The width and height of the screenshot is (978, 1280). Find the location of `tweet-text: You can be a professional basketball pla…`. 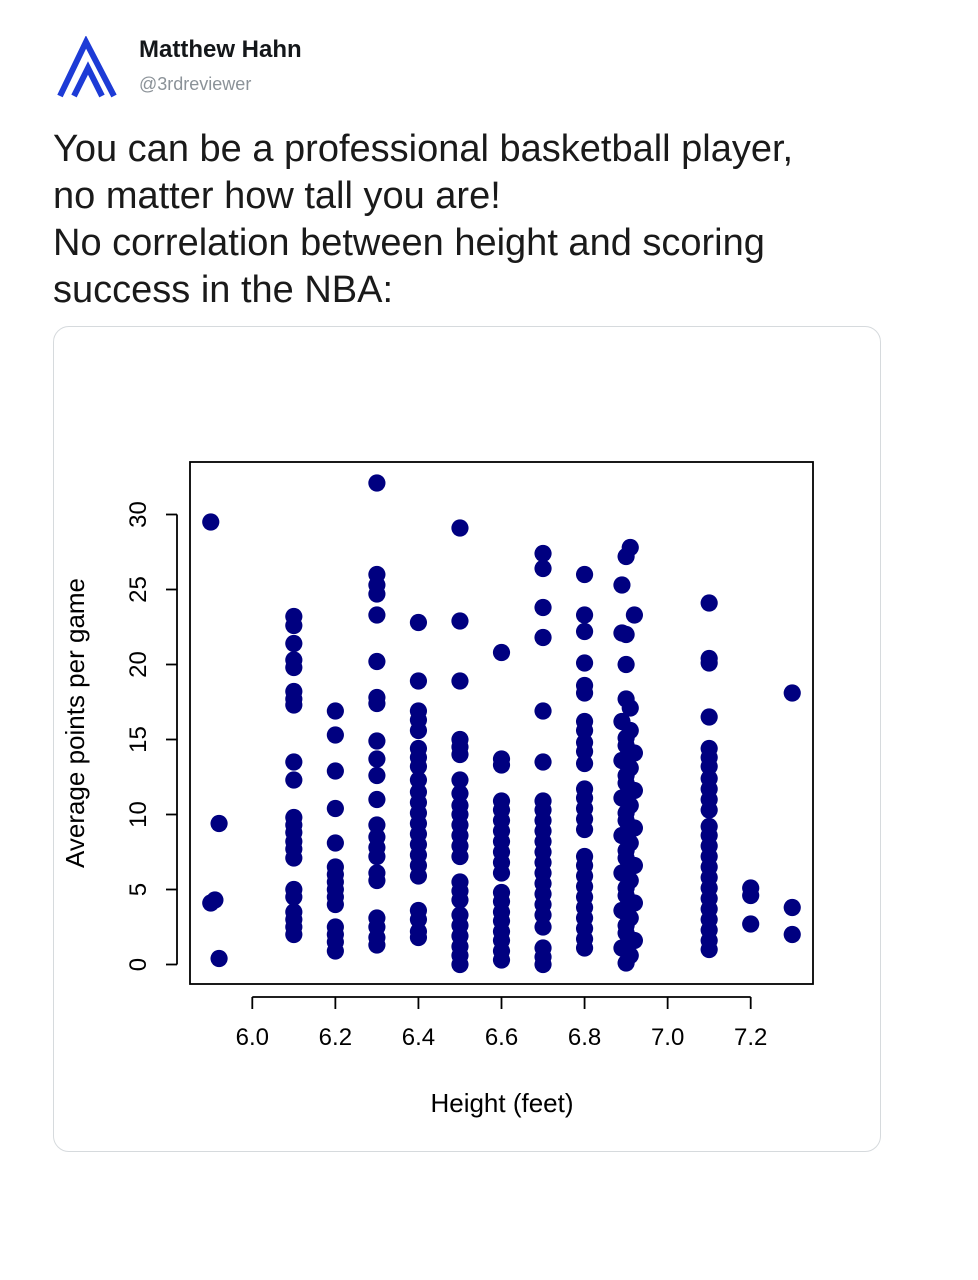

tweet-text: You can be a professional basketball pla… is located at coordinates (423, 219).